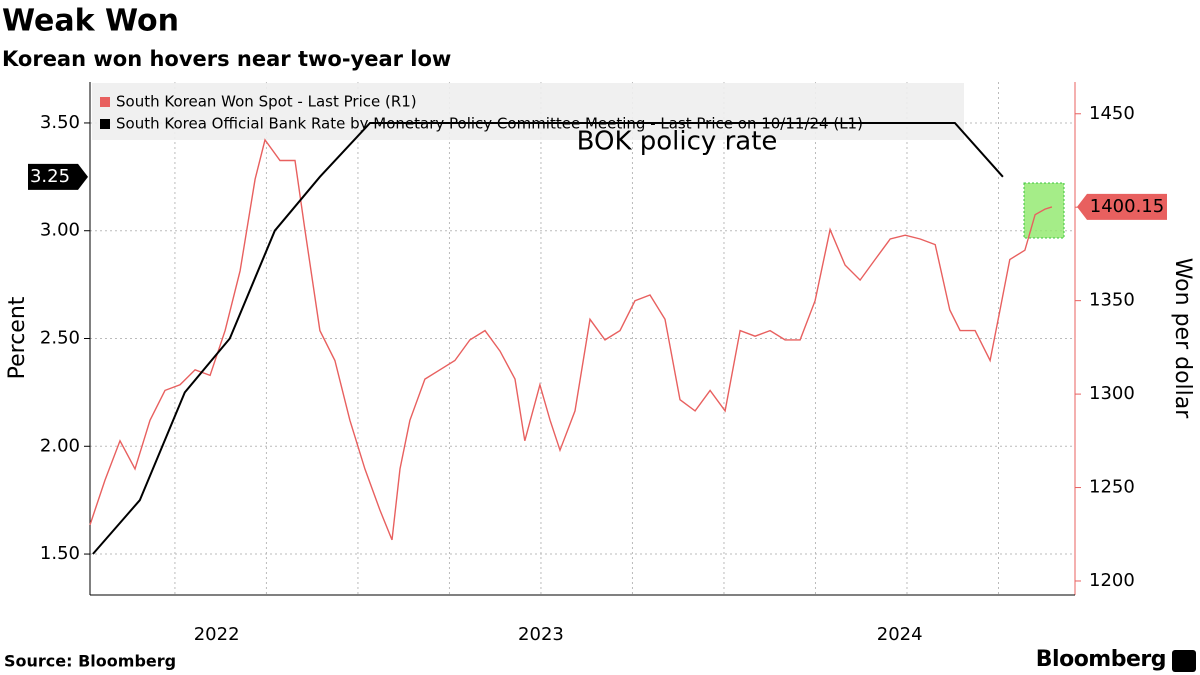 This screenshot has height=675, width=1200. I want to click on x-tick-label: 2022, so click(217, 634).